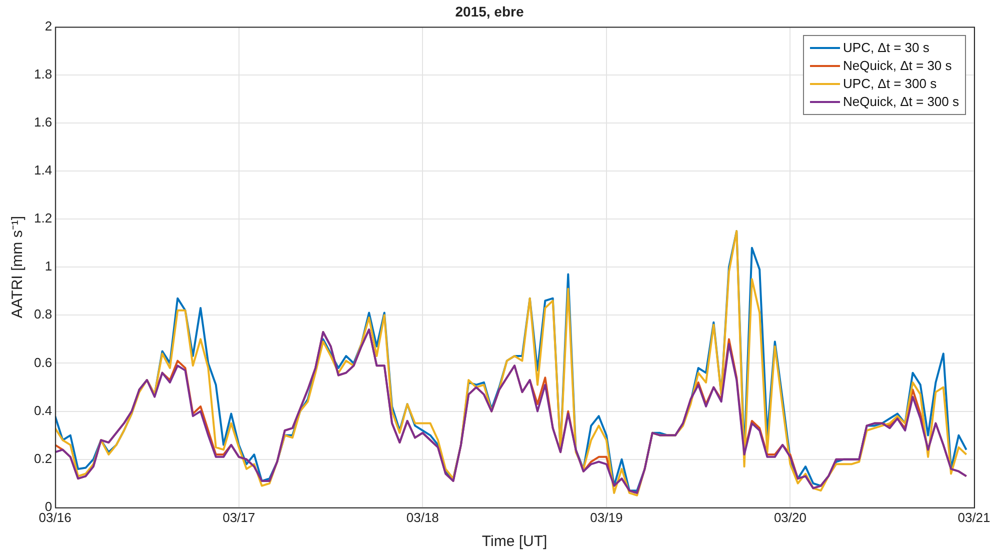  What do you see at coordinates (515, 541) in the screenshot?
I see `x-axis-title: Time [UT]` at bounding box center [515, 541].